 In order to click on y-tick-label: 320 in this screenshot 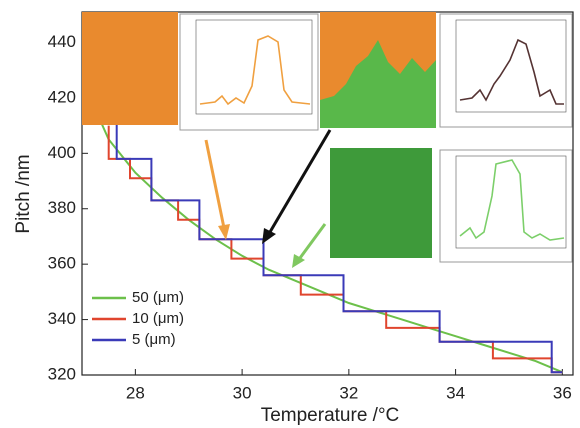, I will do `click(62, 373)`.